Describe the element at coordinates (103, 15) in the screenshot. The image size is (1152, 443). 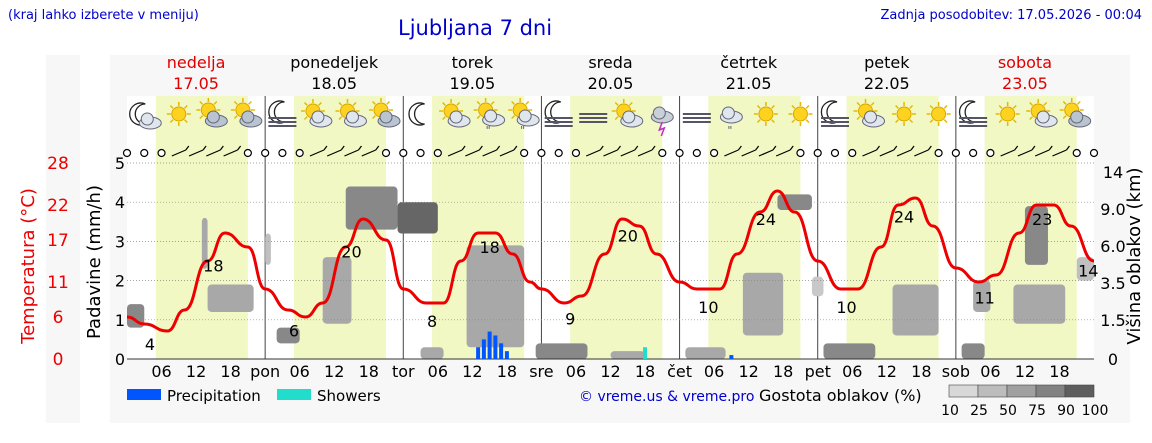
I see `location-hint: (kraj lahko izberete v meniju)` at that location.